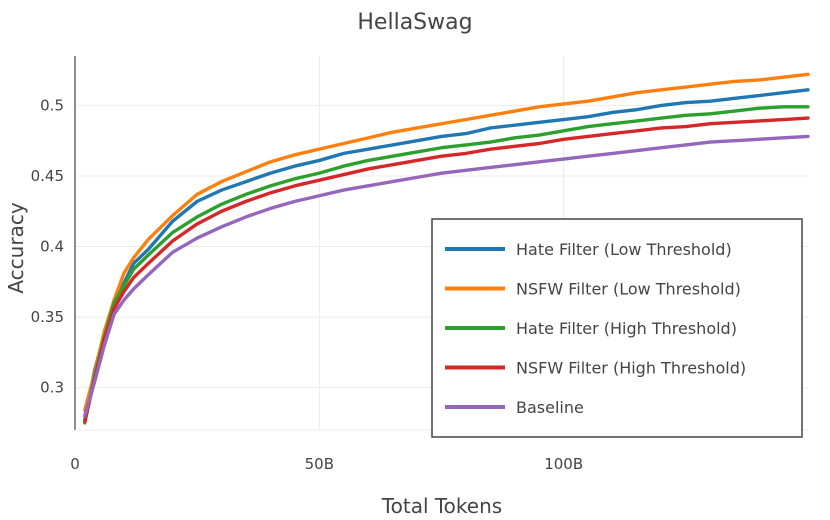 The width and height of the screenshot is (830, 520). What do you see at coordinates (52, 105) in the screenshot?
I see `y-tick-label: 0.5` at bounding box center [52, 105].